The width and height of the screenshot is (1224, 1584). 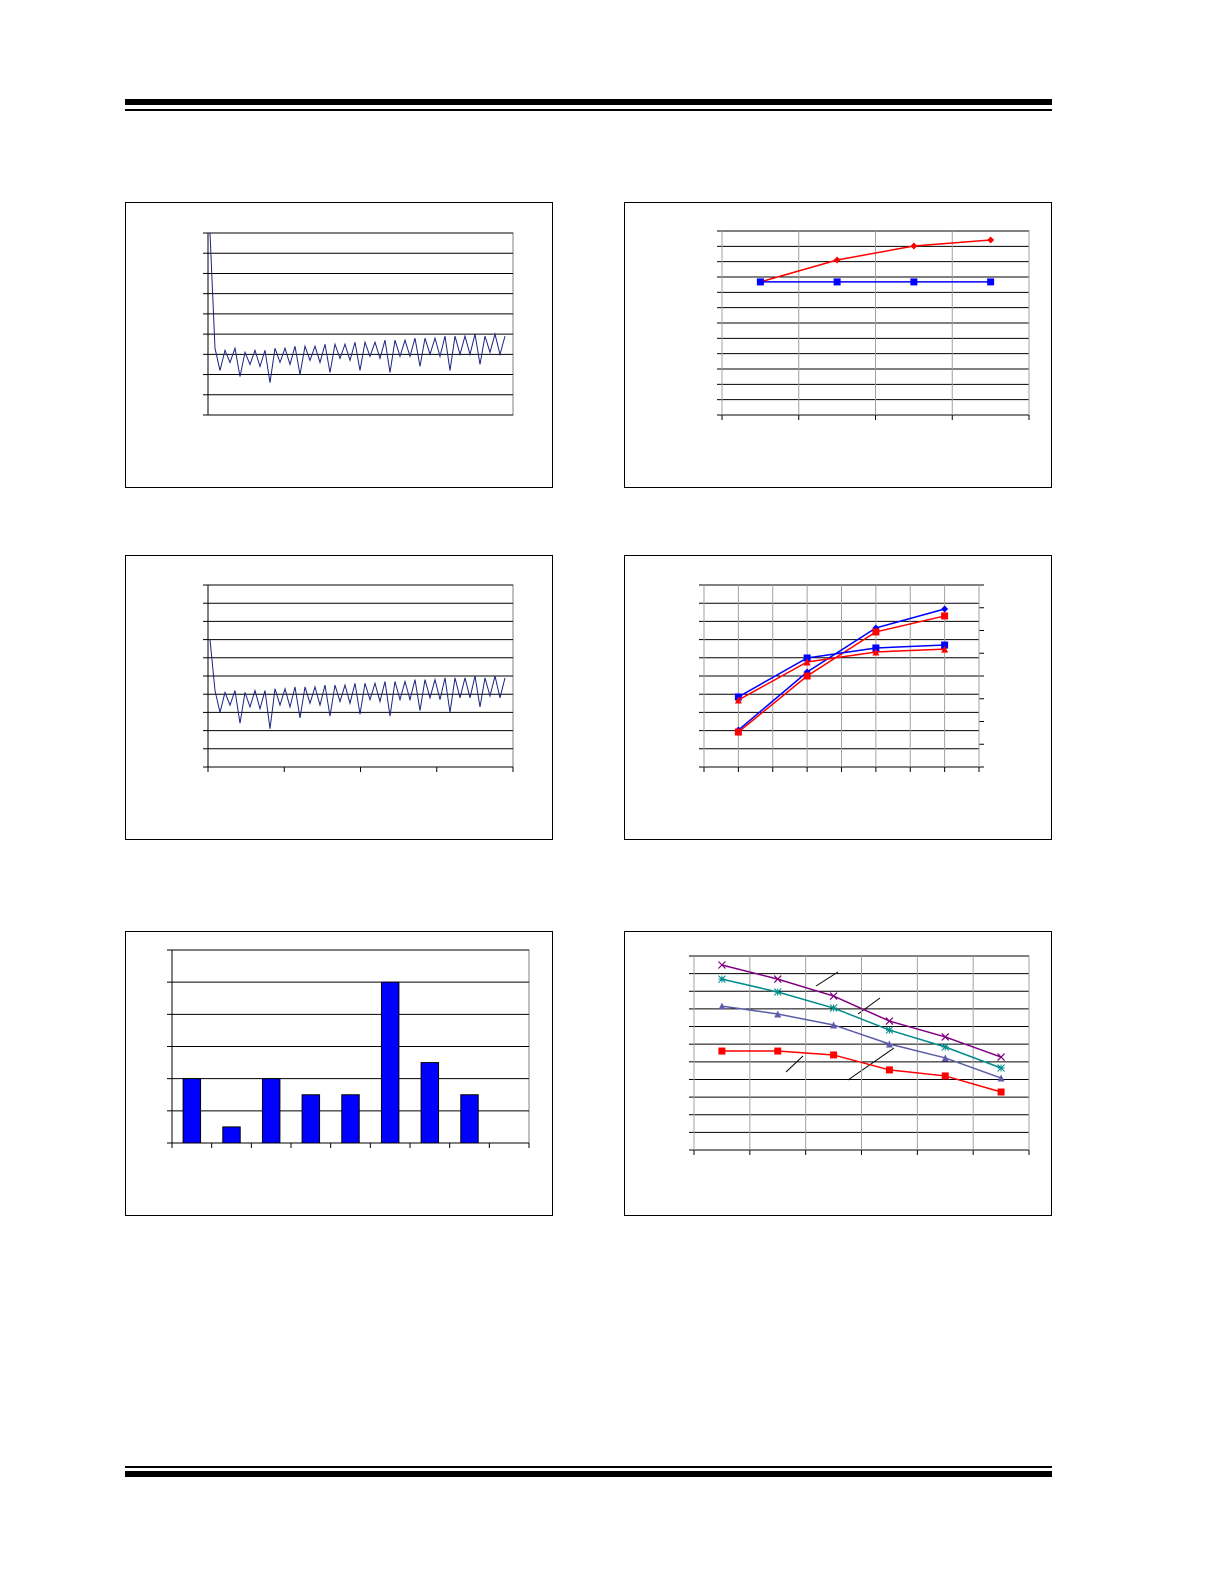 What do you see at coordinates (588, 102) in the screenshot?
I see `header-rule` at bounding box center [588, 102].